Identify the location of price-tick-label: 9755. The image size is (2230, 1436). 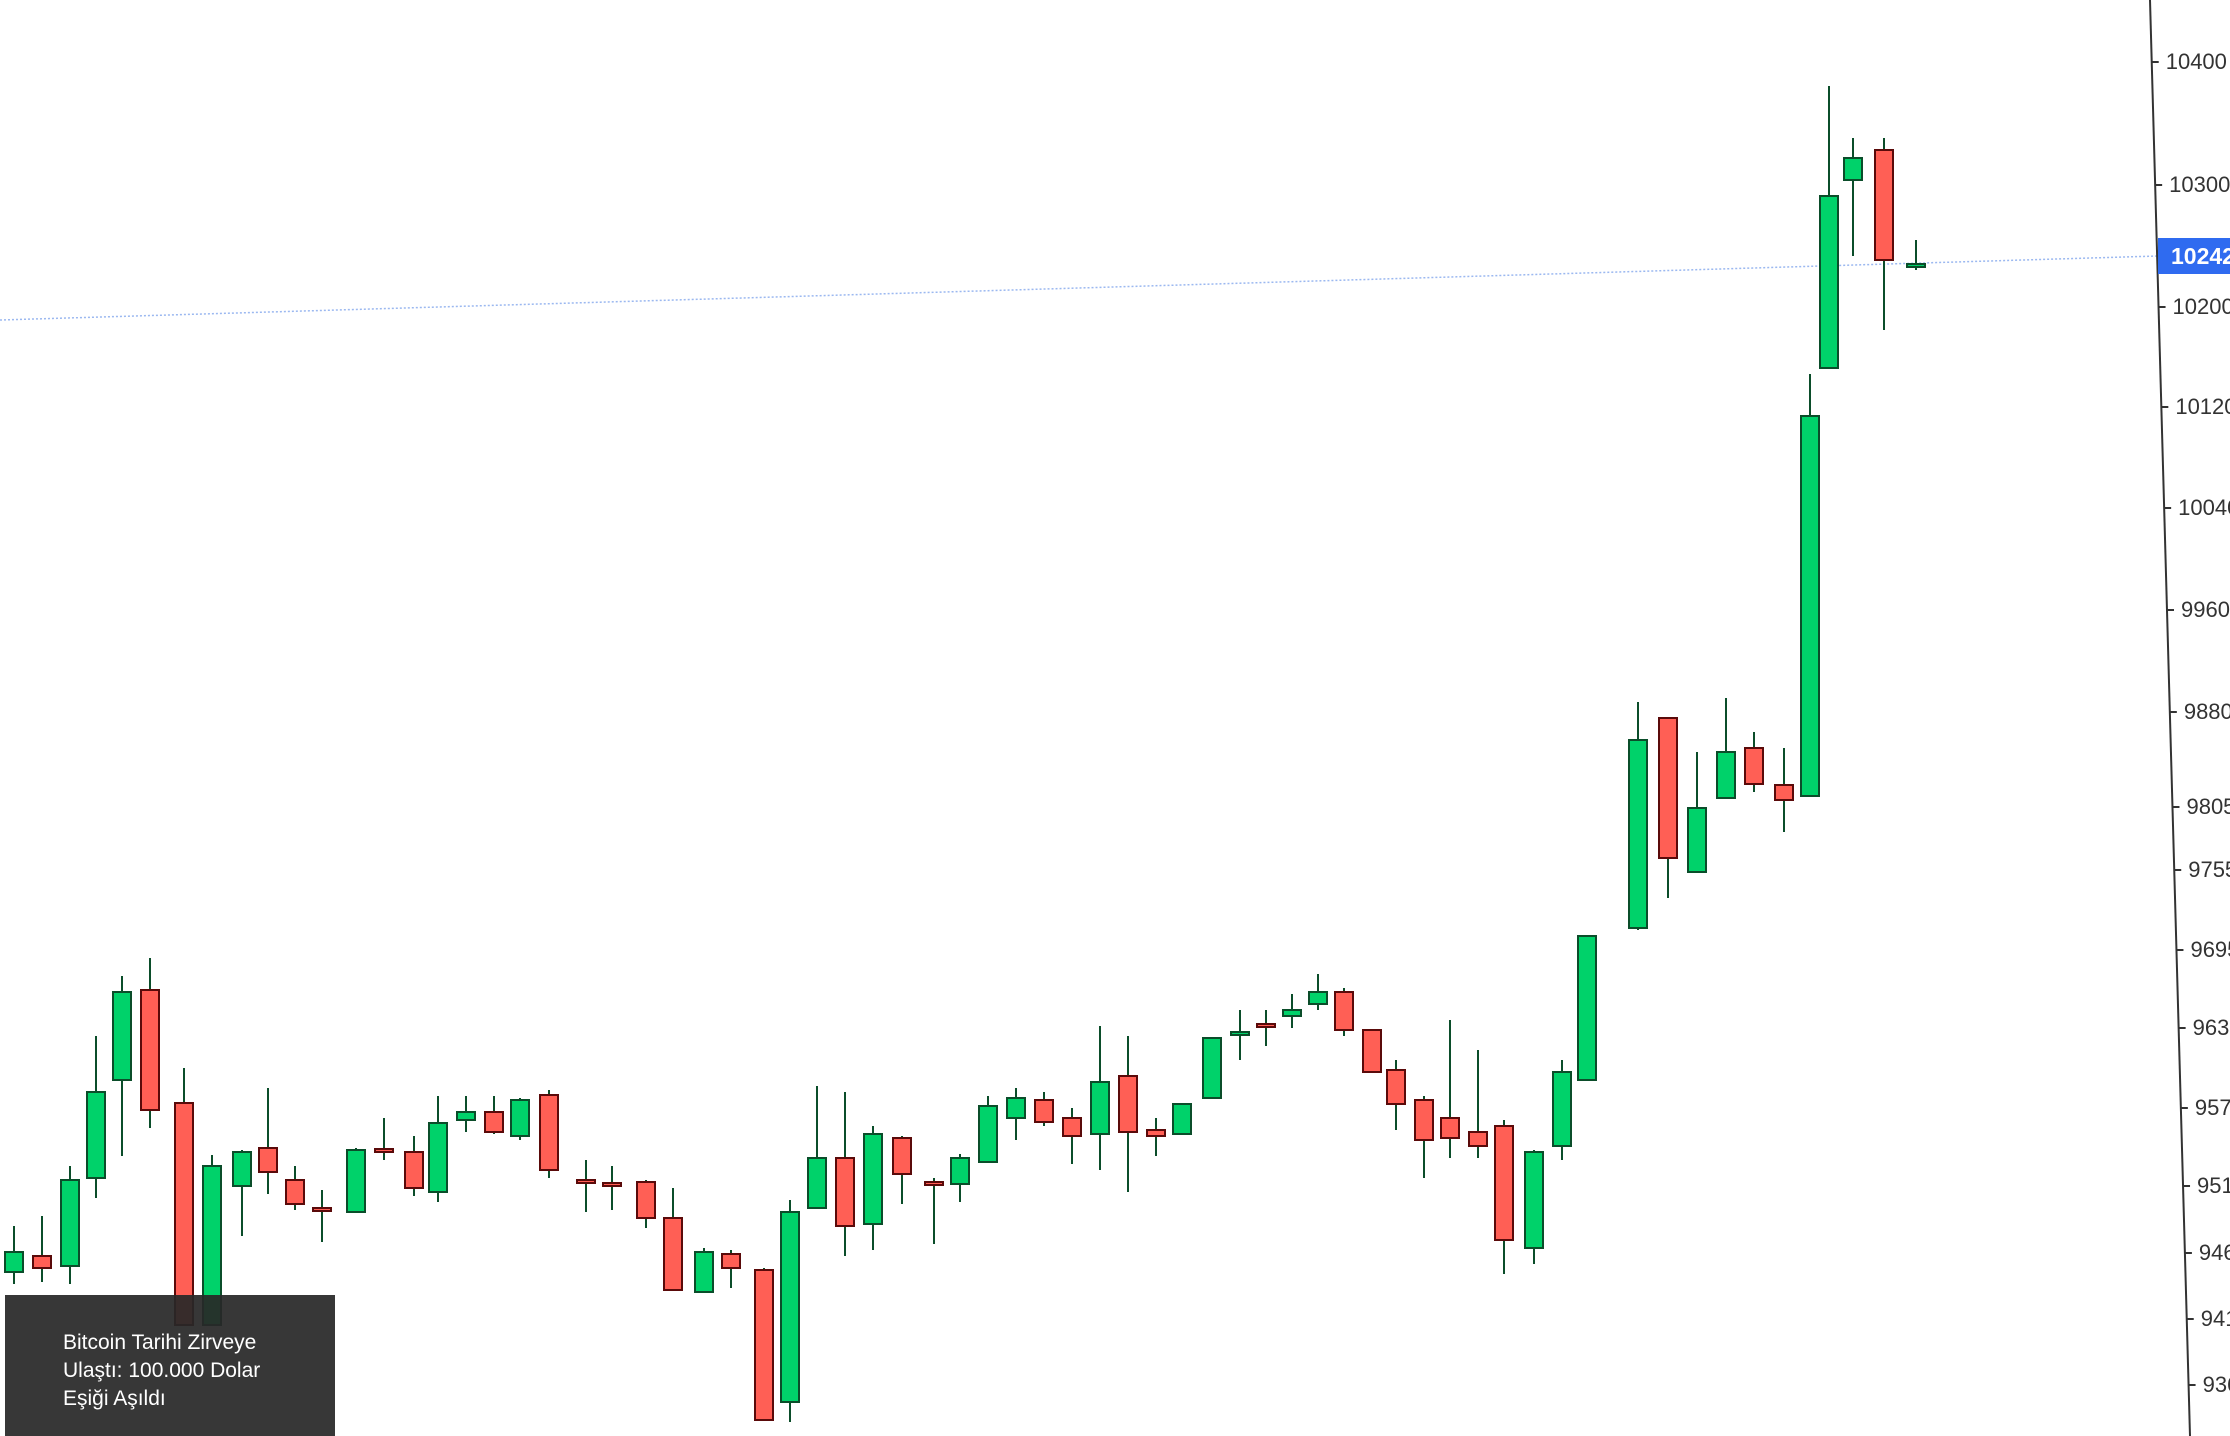
(2209, 869).